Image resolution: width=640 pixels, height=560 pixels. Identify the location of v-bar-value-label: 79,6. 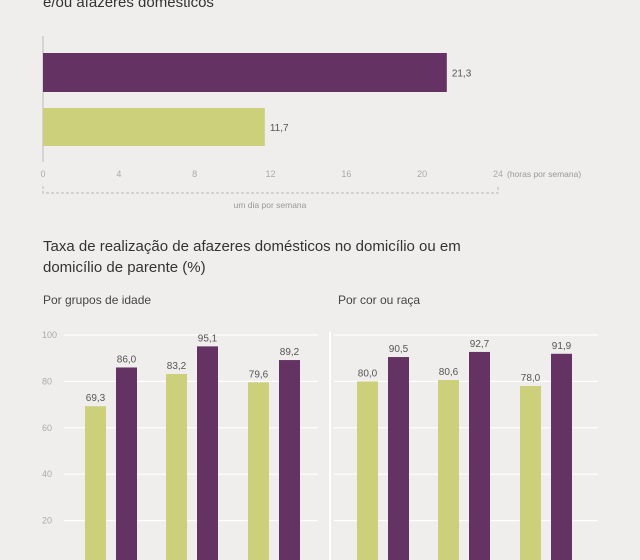
(259, 374).